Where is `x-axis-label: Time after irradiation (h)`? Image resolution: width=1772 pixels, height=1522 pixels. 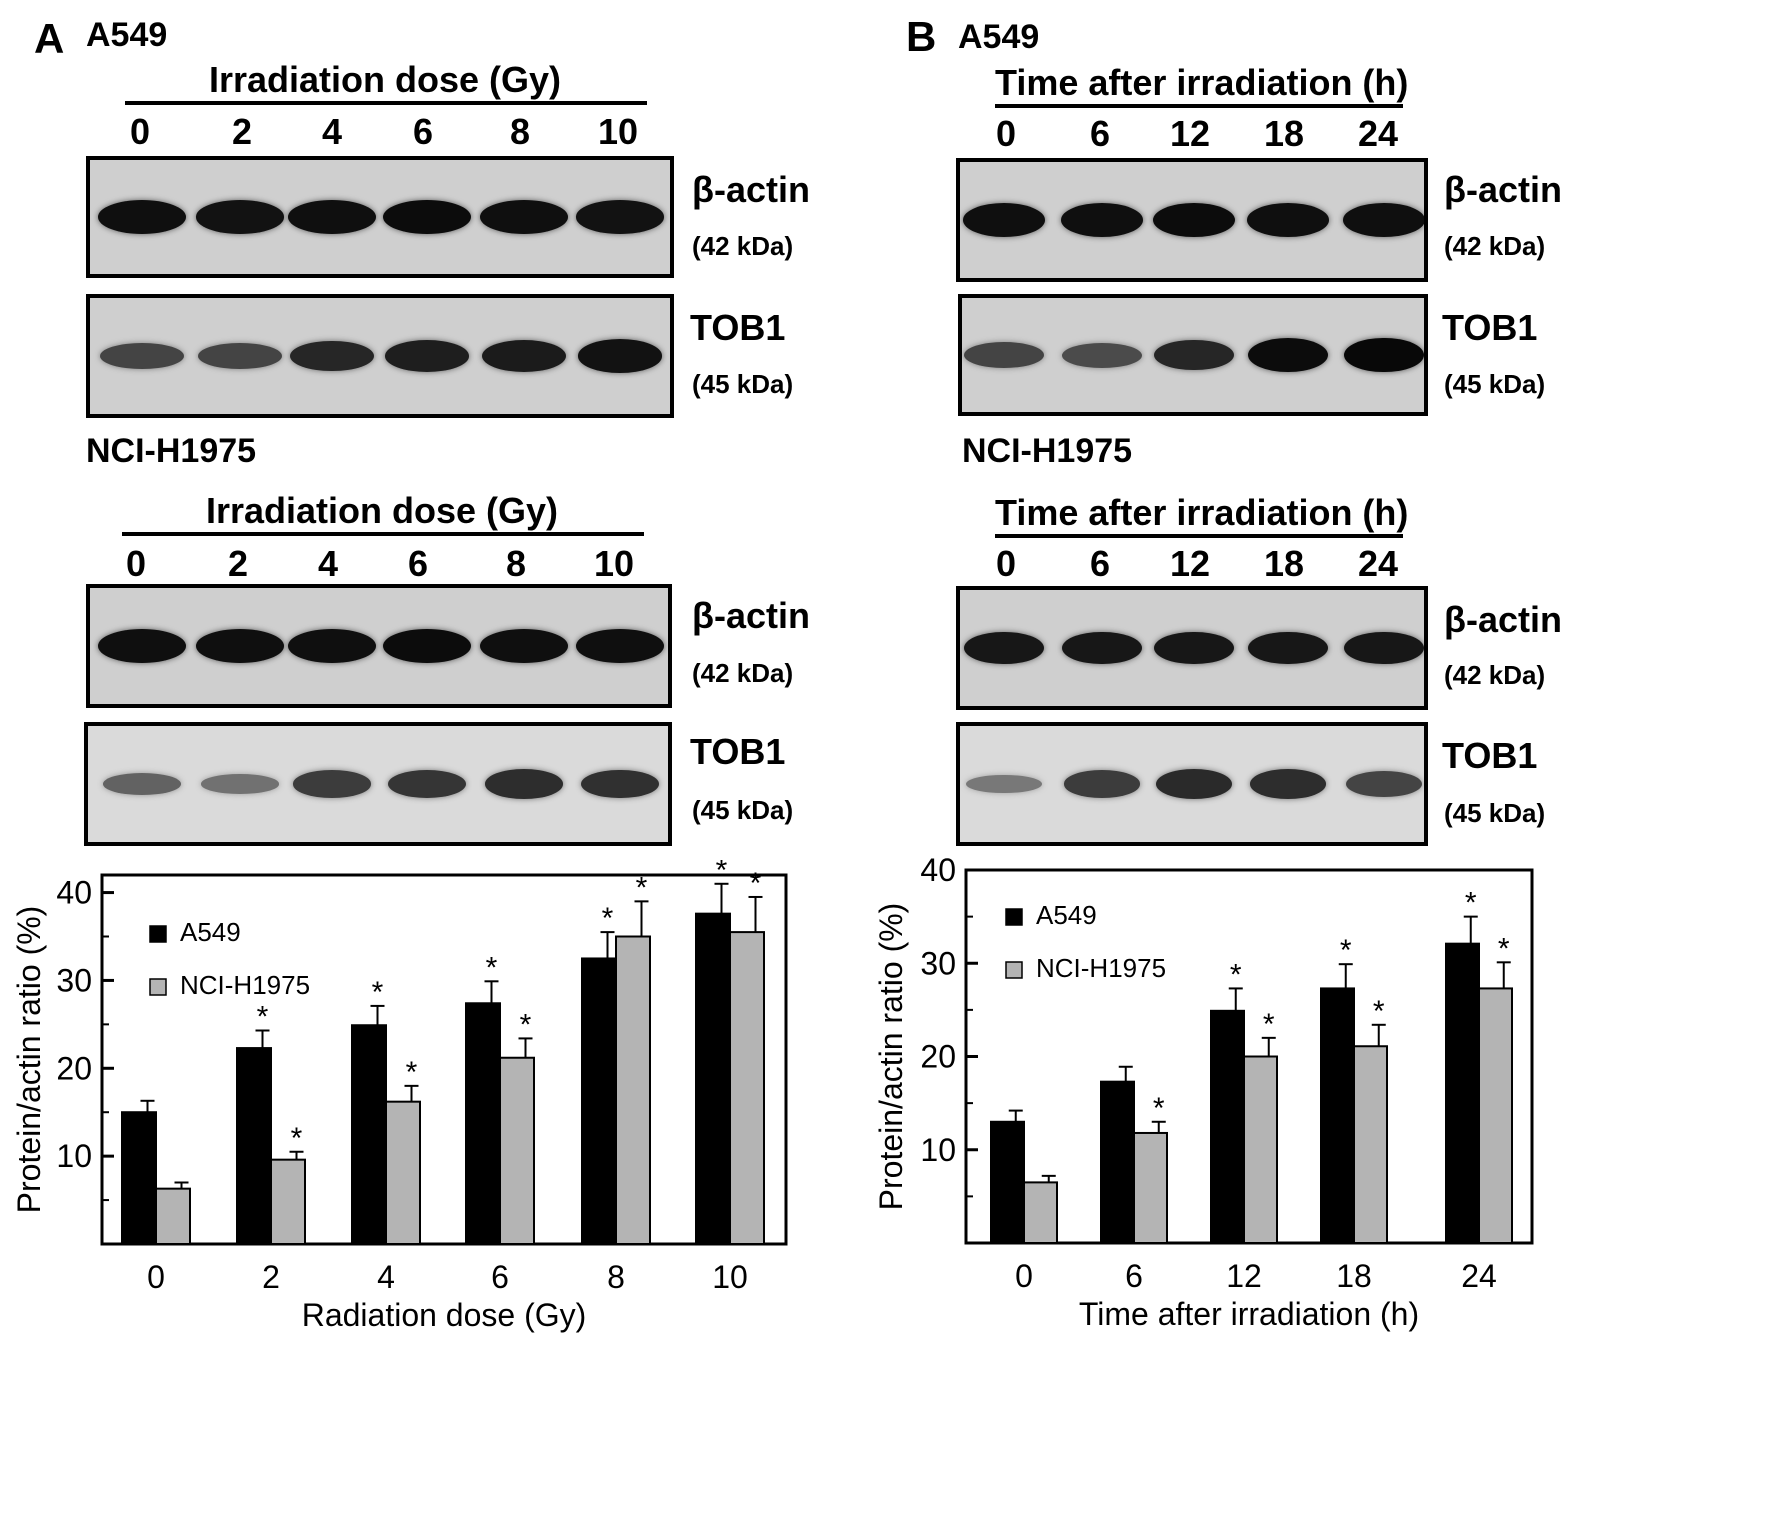 x-axis-label: Time after irradiation (h) is located at coordinates (1249, 1314).